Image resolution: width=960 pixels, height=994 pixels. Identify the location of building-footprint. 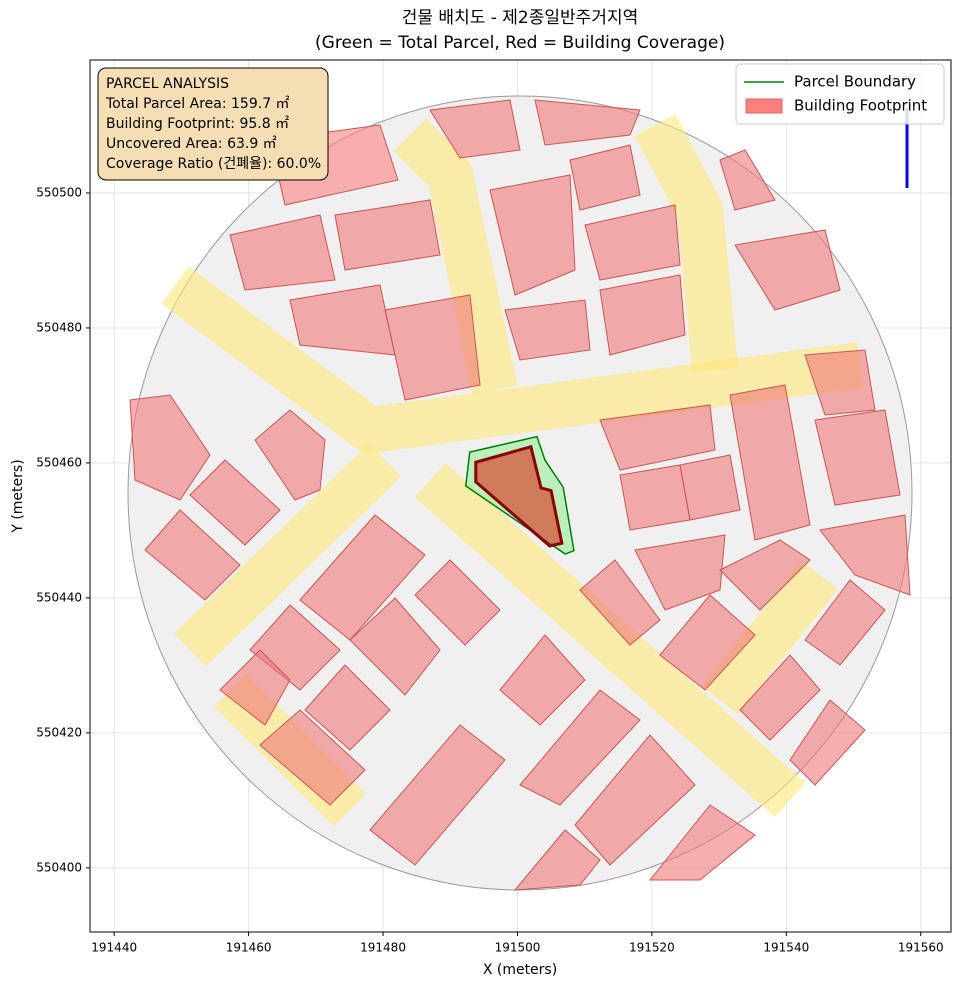
(519, 496).